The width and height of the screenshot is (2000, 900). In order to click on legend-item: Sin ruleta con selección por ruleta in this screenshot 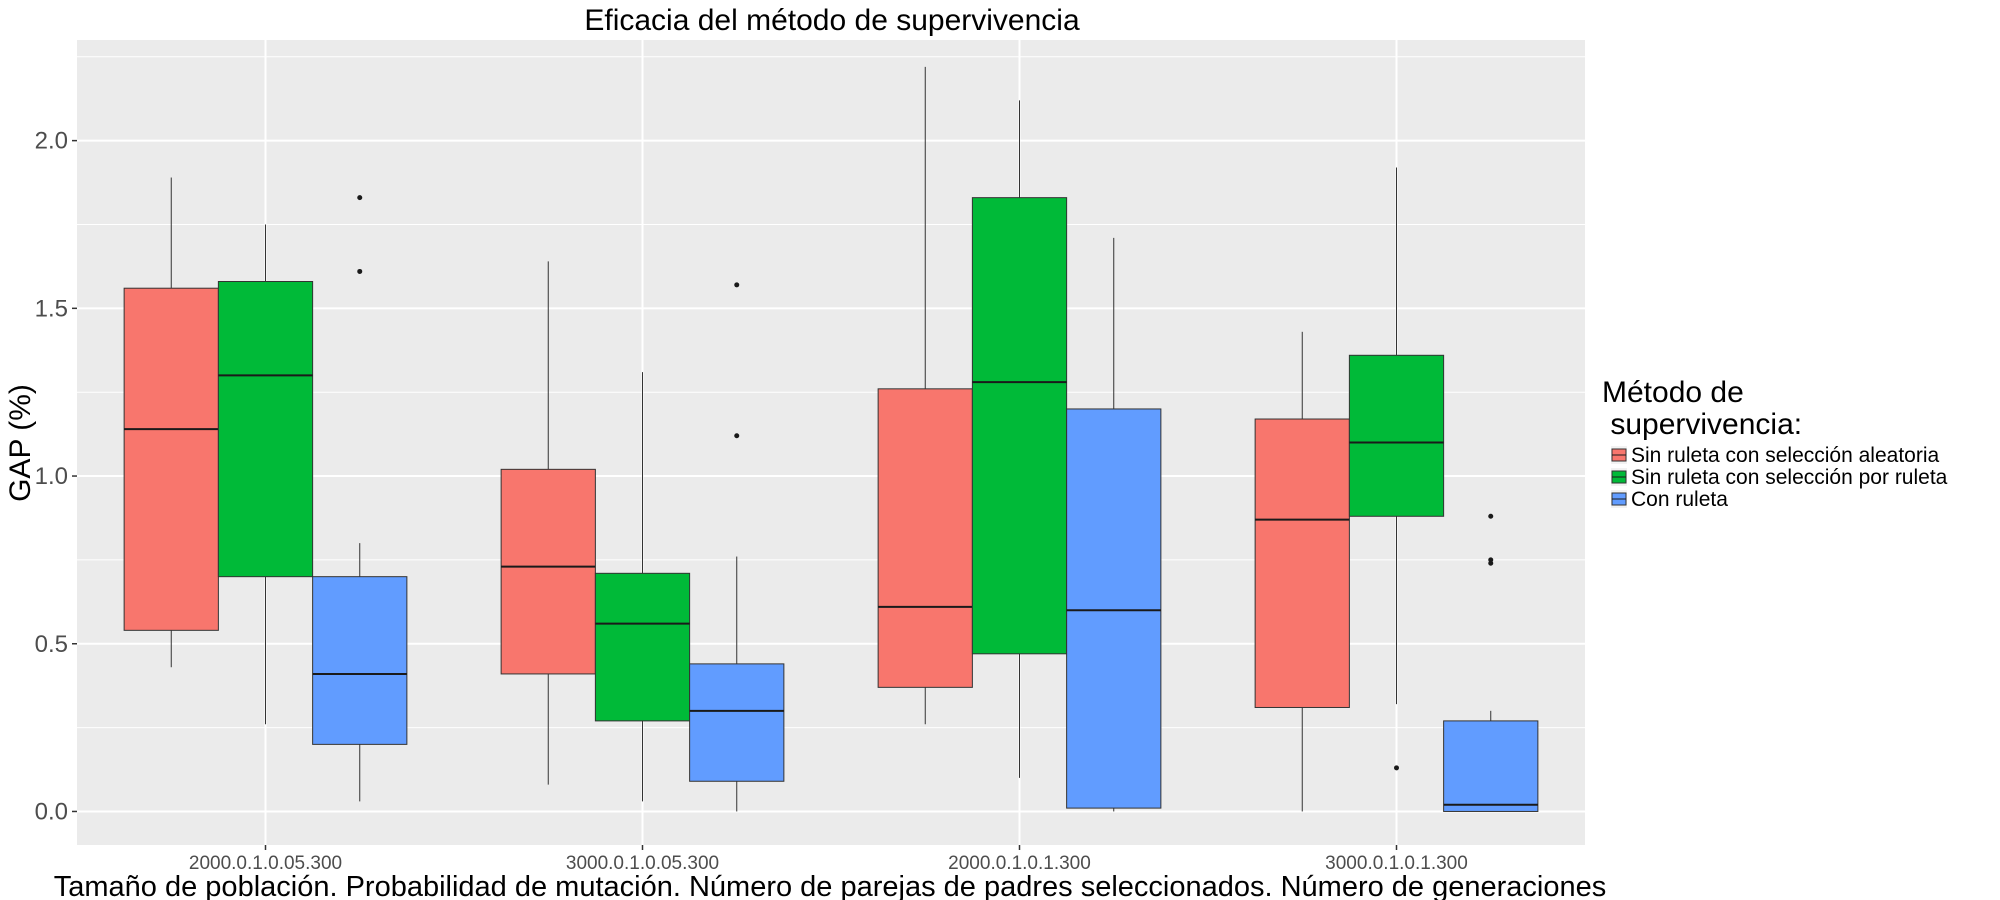, I will do `click(1779, 477)`.